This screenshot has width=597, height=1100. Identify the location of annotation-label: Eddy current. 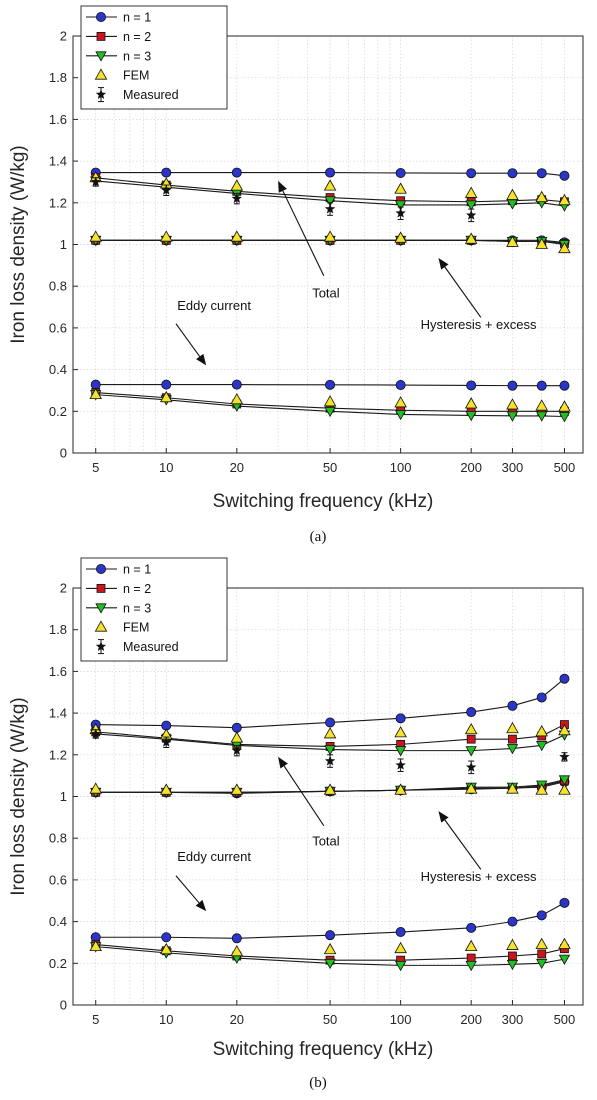
(214, 856).